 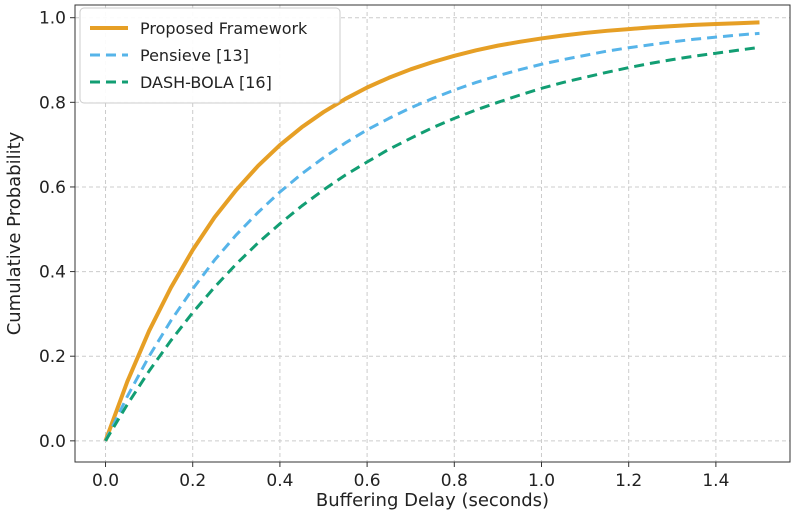 I want to click on x-tick-label: 0.8, so click(x=454, y=481).